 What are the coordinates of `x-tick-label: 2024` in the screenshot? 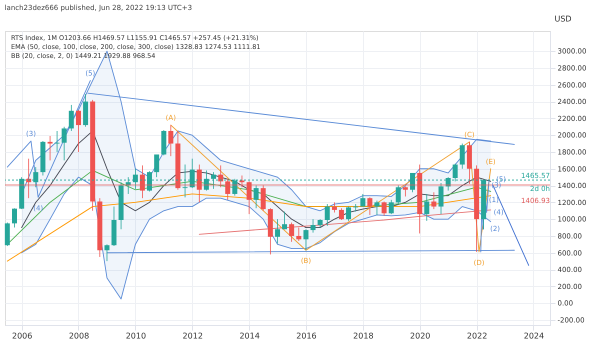 It's located at (534, 336).